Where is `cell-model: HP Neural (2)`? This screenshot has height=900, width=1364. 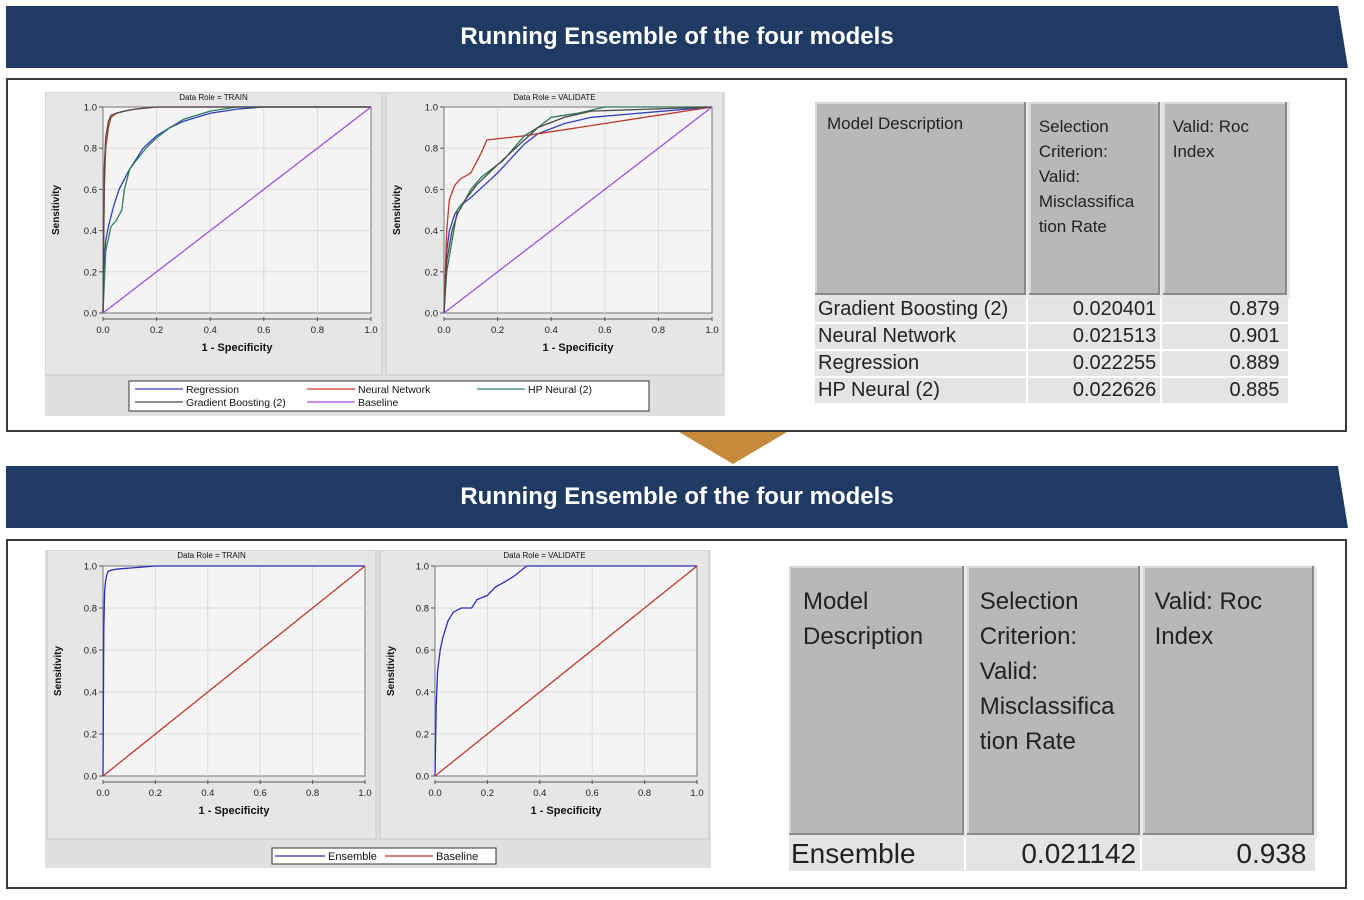 cell-model: HP Neural (2) is located at coordinates (922, 391).